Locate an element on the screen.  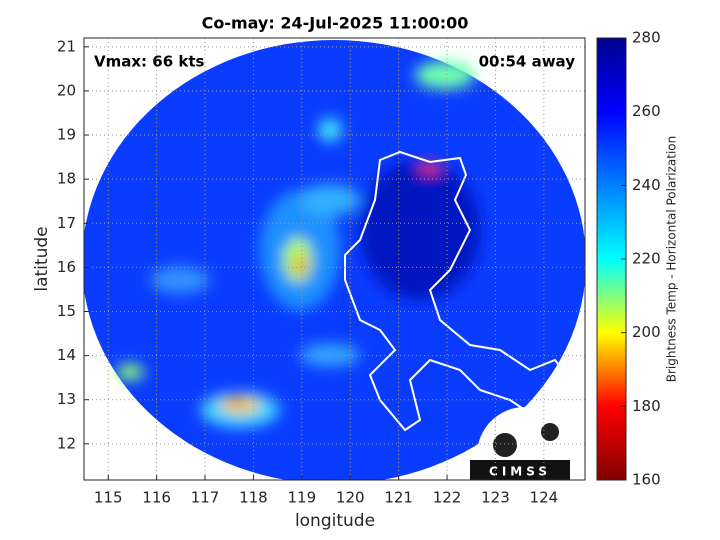
x-tick-label: 118 is located at coordinates (253, 498).